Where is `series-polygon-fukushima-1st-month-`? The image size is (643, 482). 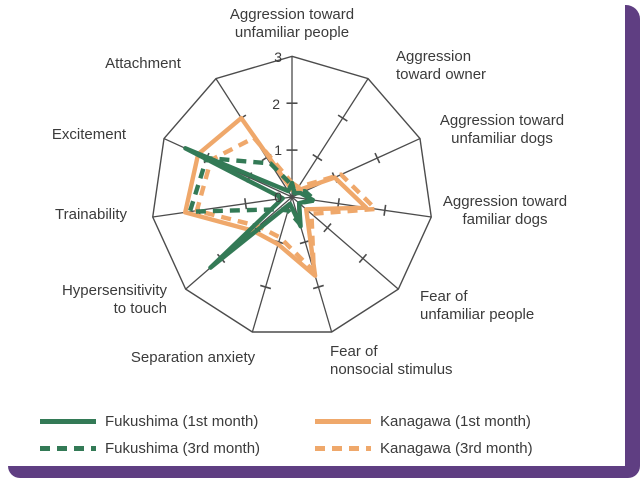
series-polygon-fukushima-1st-month- is located at coordinates (249, 208).